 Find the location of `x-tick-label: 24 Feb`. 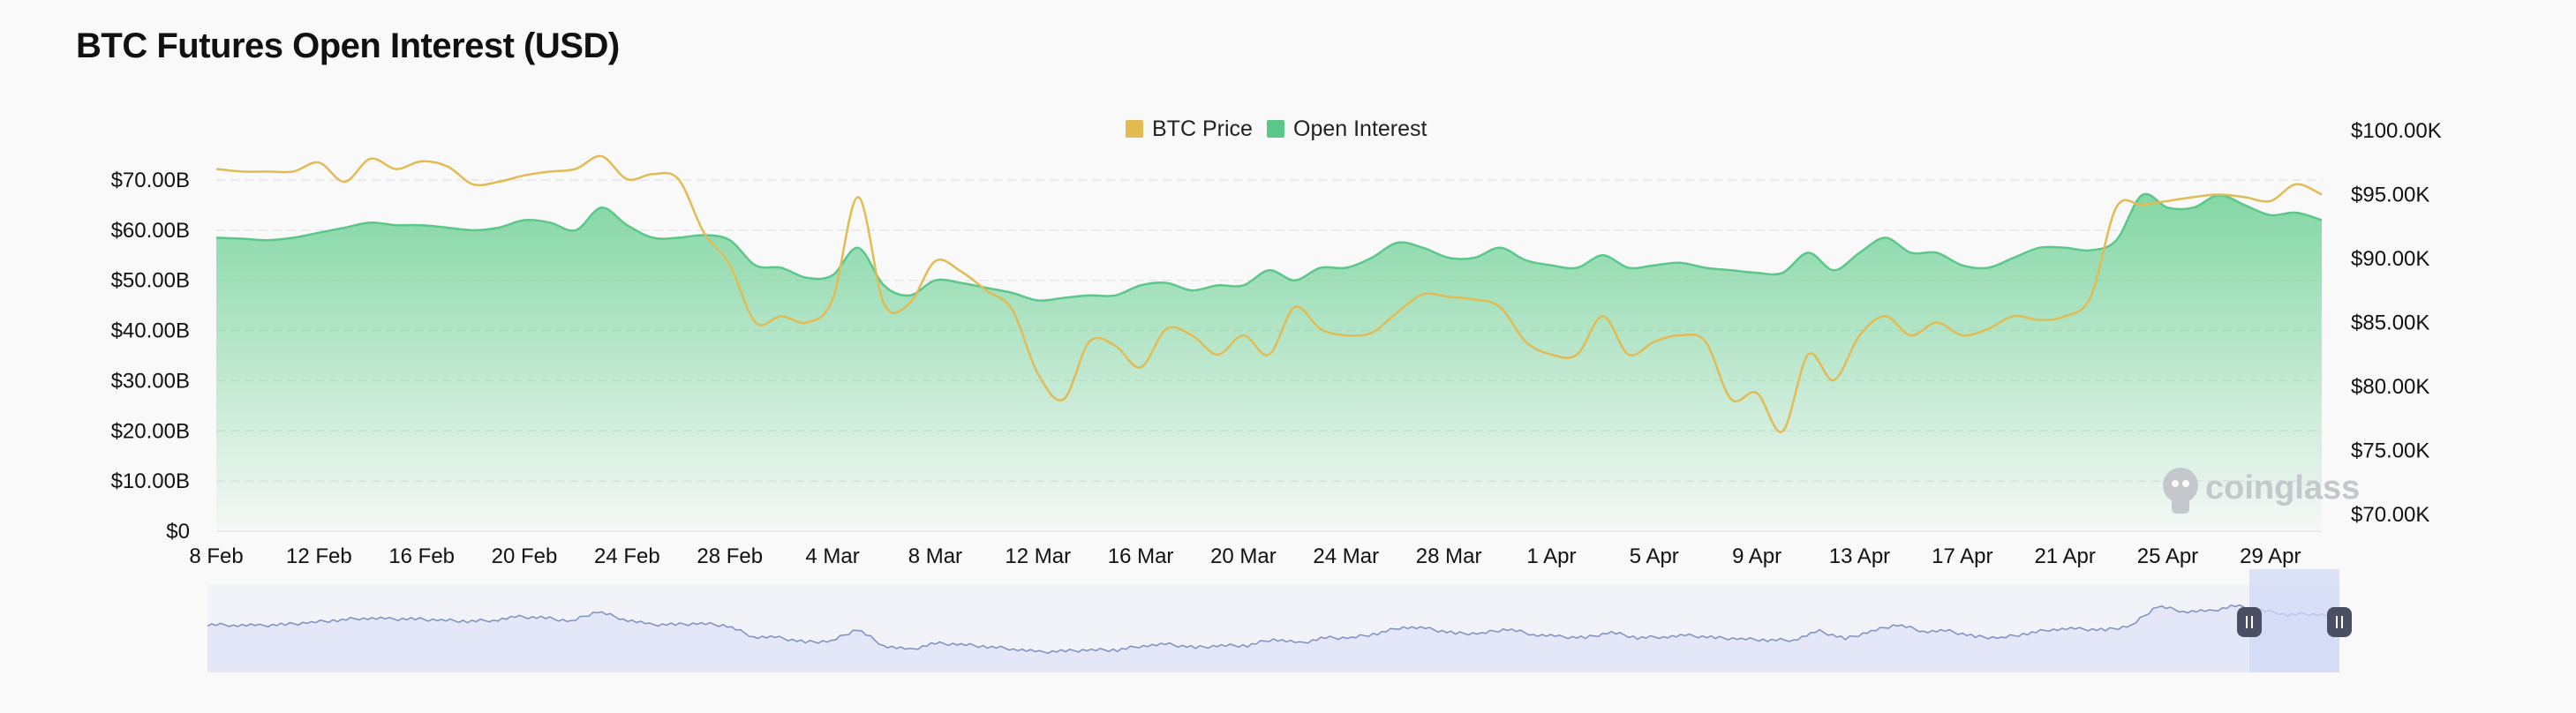

x-tick-label: 24 Feb is located at coordinates (627, 556).